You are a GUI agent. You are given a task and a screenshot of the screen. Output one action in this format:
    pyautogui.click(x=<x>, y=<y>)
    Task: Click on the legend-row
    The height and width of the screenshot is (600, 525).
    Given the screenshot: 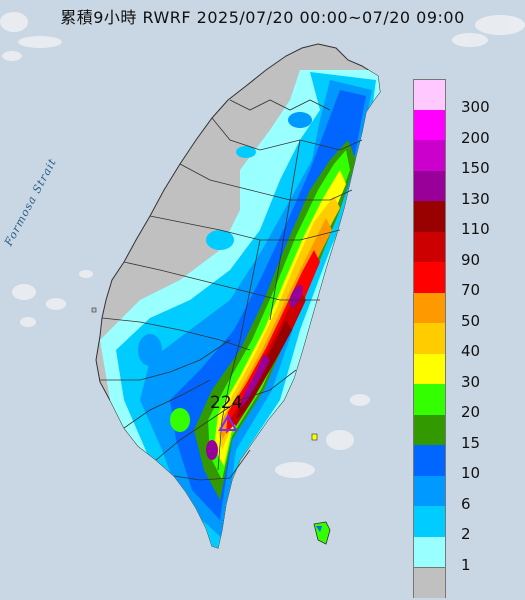 What is the action you would take?
    pyautogui.click(x=468, y=582)
    